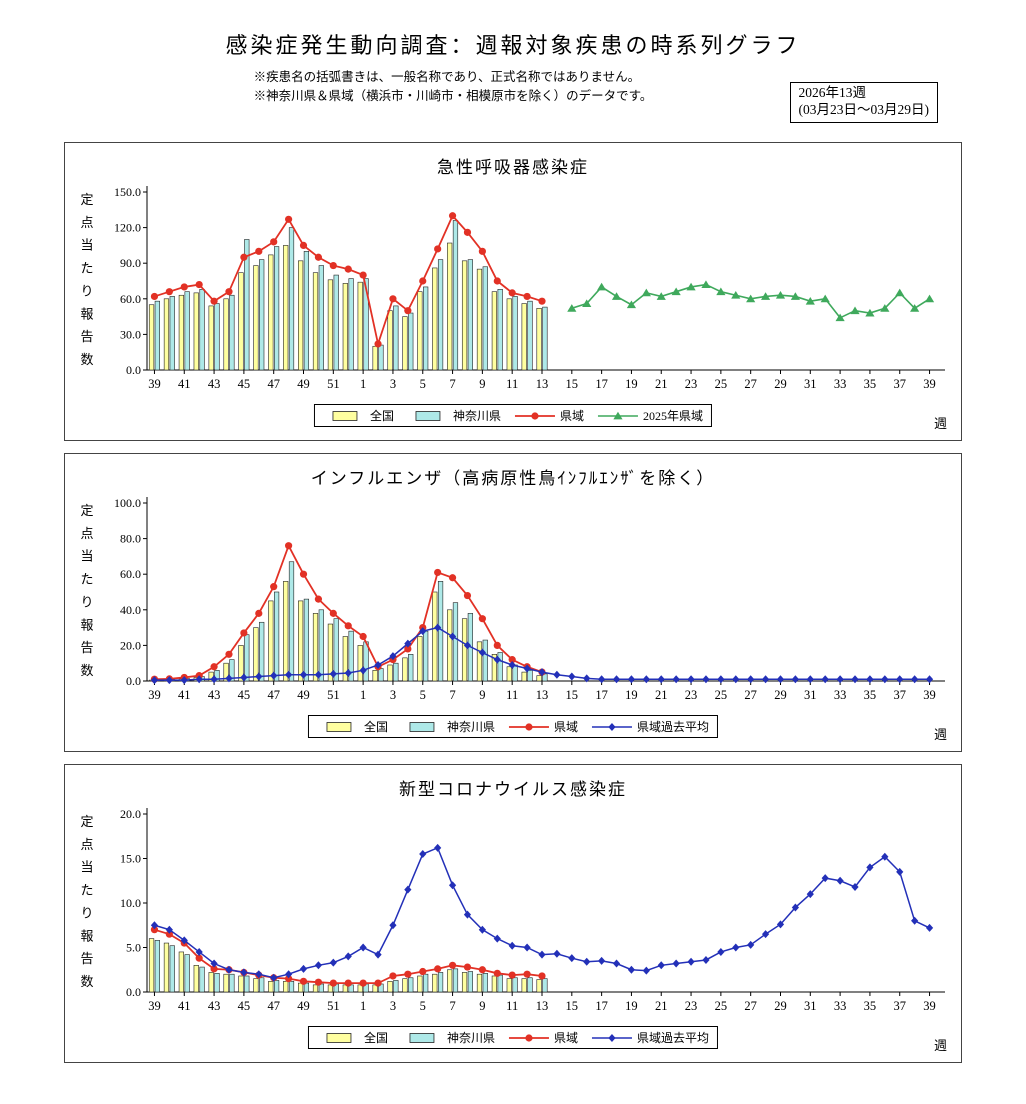  I want to click on y-axis: 0.0 5.0 10.0 15.0 20.0, so click(133, 903).